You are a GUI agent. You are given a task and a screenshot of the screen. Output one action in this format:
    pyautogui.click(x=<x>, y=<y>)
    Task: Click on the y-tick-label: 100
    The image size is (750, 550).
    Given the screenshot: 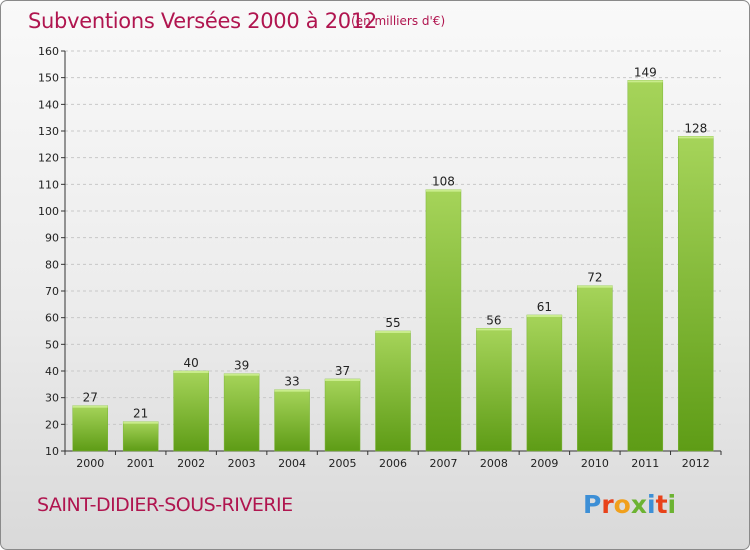 What is the action you would take?
    pyautogui.click(x=48, y=211)
    